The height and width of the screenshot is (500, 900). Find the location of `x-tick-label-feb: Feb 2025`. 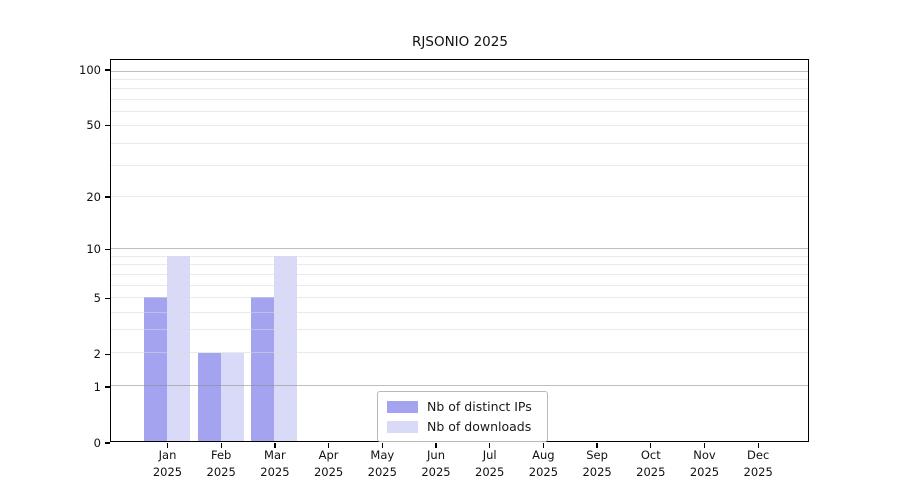

x-tick-label-feb: Feb 2025 is located at coordinates (221, 463).